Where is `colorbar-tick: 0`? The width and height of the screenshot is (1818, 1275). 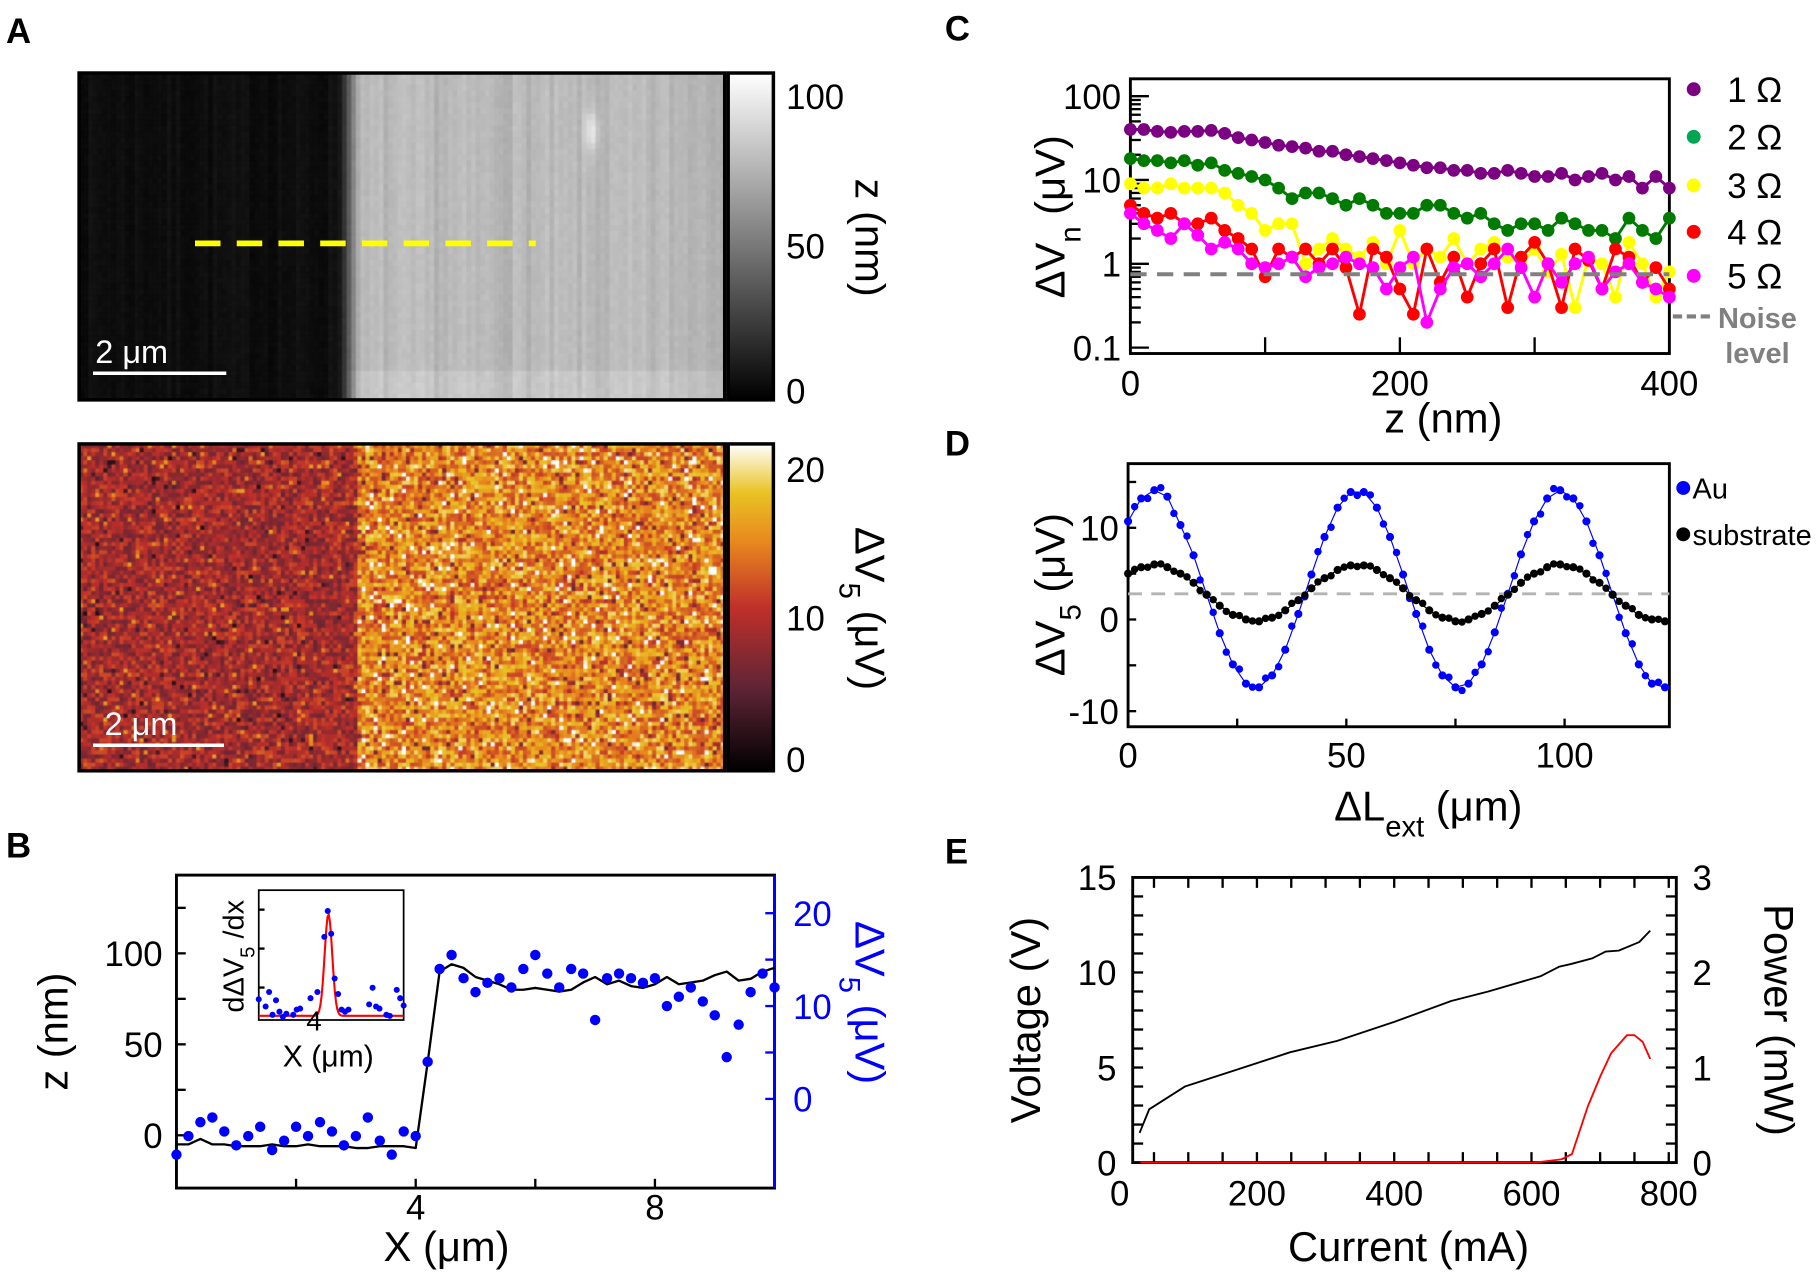
colorbar-tick: 0 is located at coordinates (795, 392).